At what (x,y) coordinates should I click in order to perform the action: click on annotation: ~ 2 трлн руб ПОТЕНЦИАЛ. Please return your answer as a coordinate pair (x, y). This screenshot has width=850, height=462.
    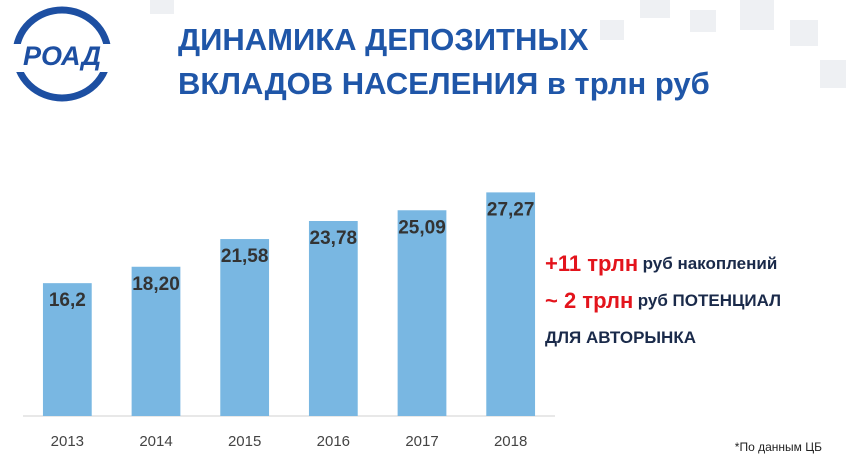
    Looking at the image, I should click on (663, 300).